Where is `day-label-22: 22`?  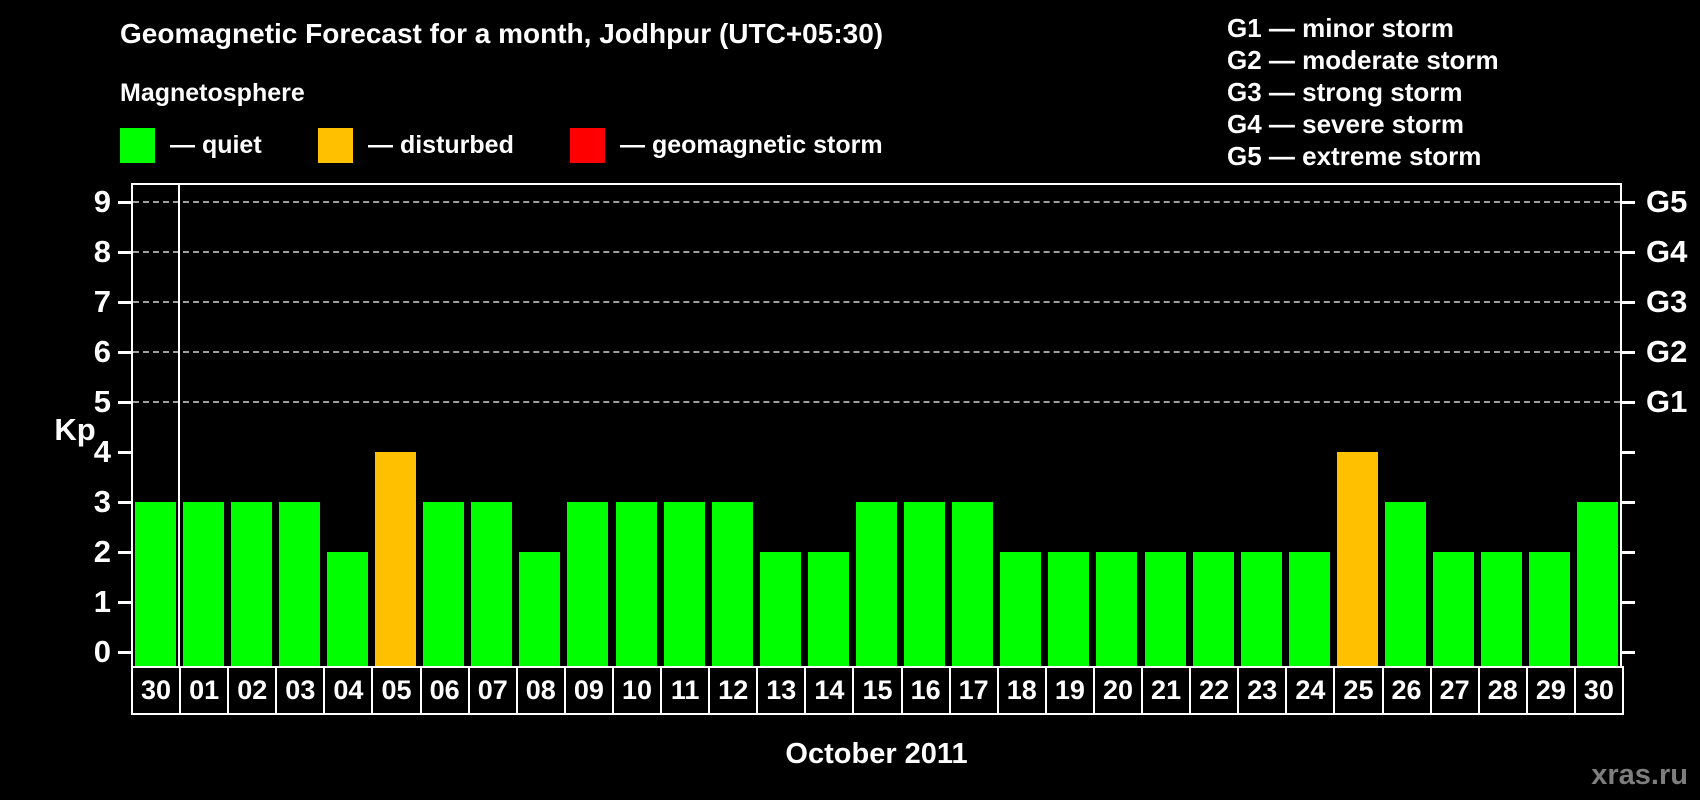
day-label-22: 22 is located at coordinates (1213, 690).